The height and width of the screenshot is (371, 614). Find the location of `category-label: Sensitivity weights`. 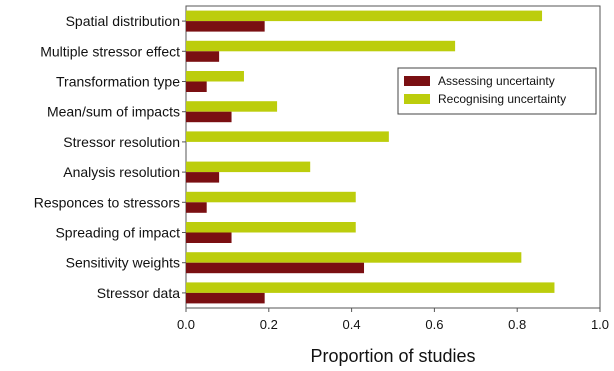

category-label: Sensitivity weights is located at coordinates (123, 263).